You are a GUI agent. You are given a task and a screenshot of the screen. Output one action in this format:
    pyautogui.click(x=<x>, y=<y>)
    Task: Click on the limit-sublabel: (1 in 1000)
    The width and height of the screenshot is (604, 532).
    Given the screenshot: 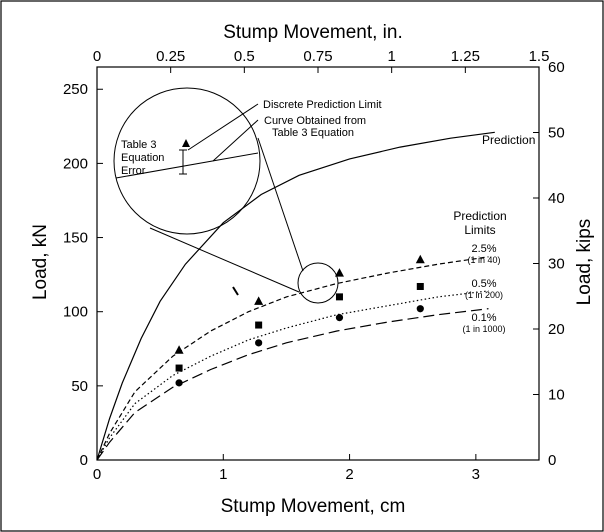 What is the action you would take?
    pyautogui.click(x=483, y=329)
    